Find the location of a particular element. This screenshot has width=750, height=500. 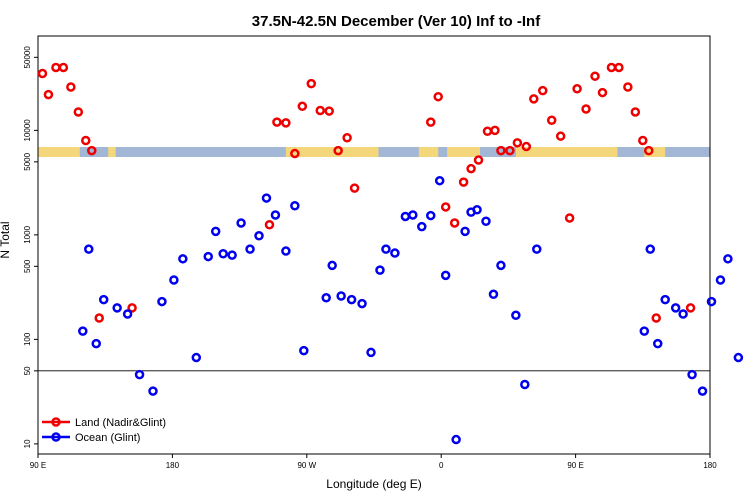

y-tick-label: 1000 is located at coordinates (27, 234).